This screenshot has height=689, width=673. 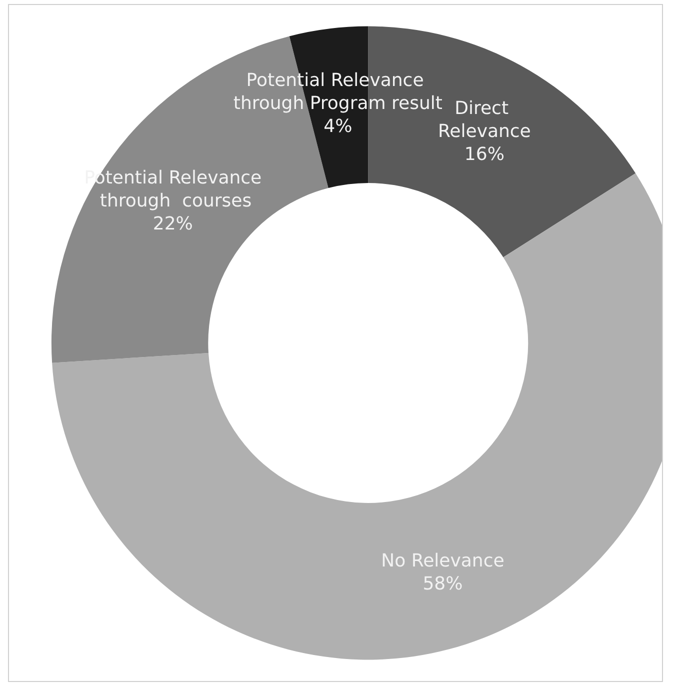 I want to click on slice-label: No Relevance, so click(x=442, y=561).